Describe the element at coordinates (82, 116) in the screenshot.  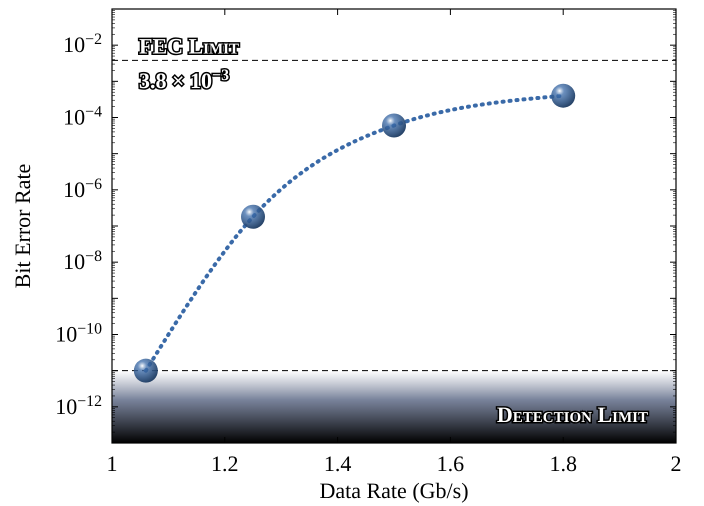
I see `y-tick-label: 10$^{−4}$` at that location.